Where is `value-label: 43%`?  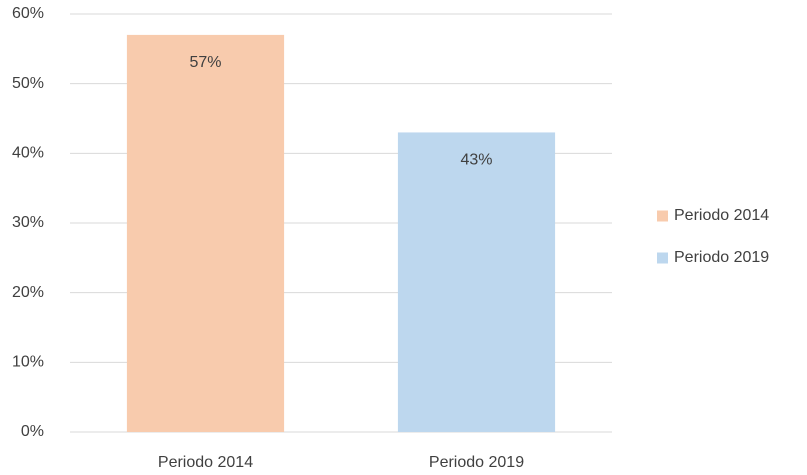
value-label: 43% is located at coordinates (476, 160).